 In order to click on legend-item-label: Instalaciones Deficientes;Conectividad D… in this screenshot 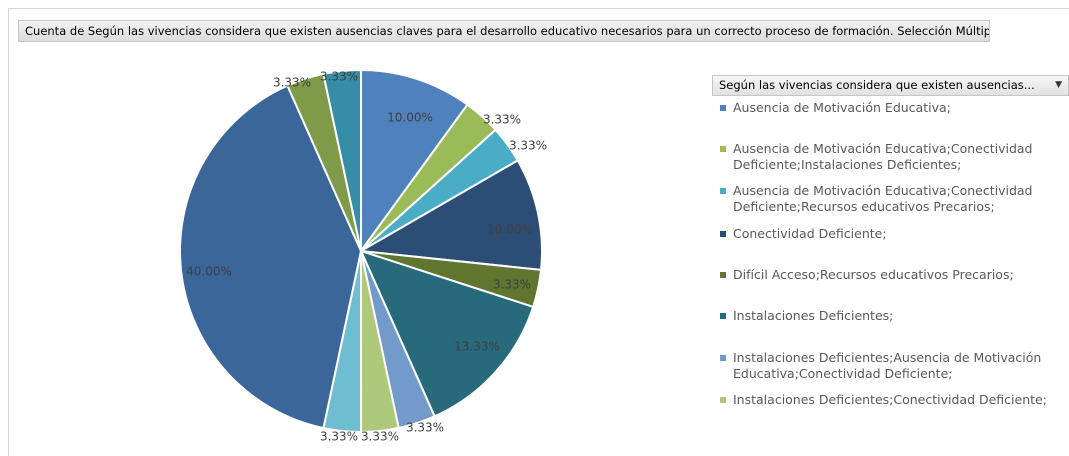, I will do `click(890, 399)`.